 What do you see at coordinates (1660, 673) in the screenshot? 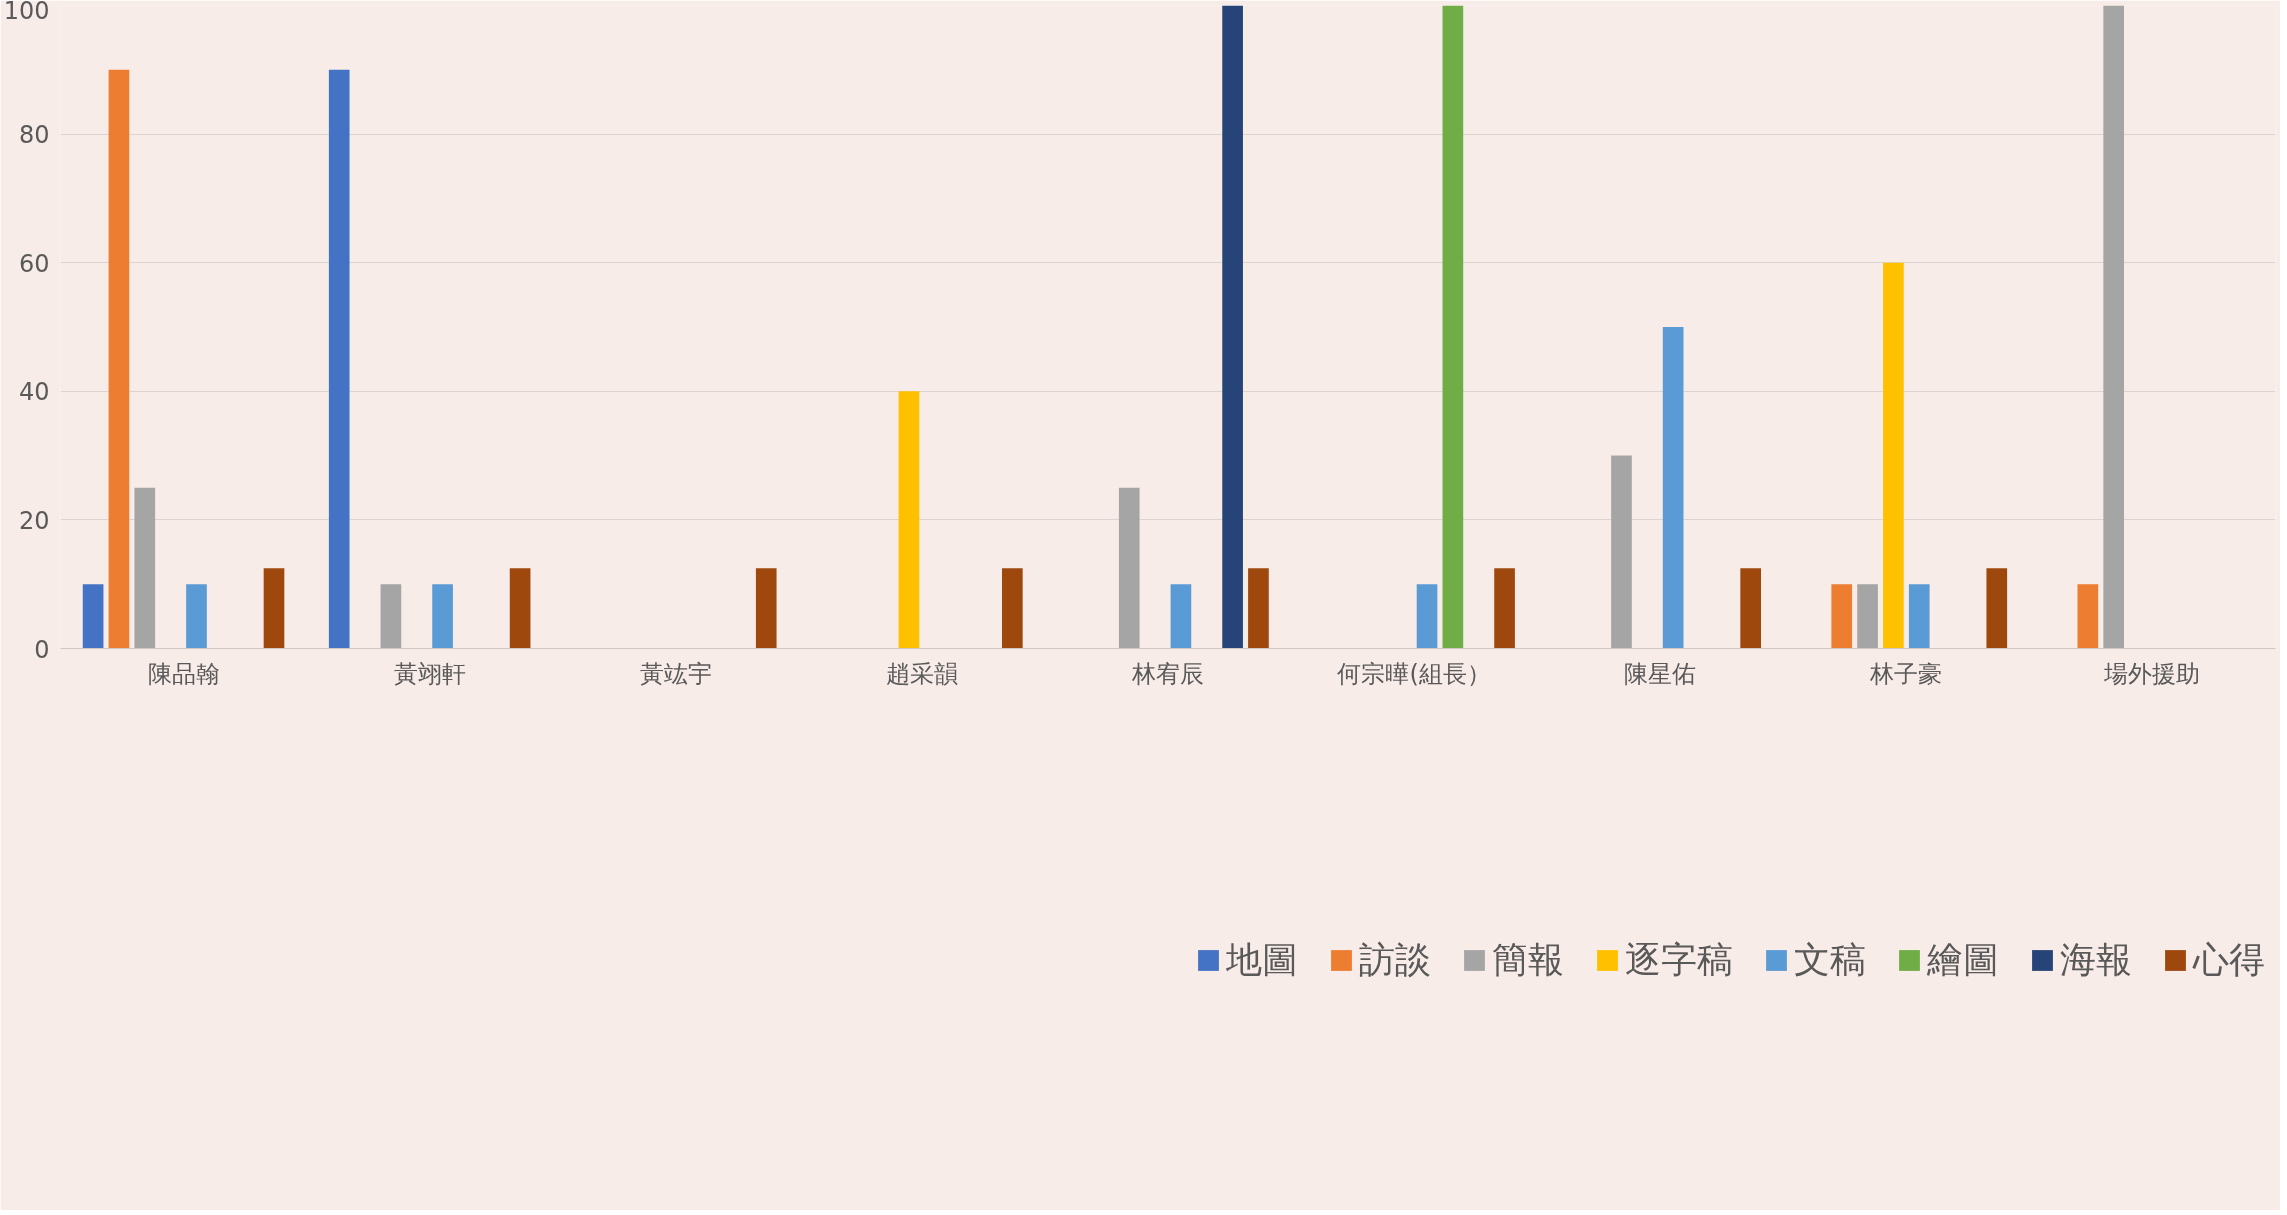
I see `x-tick-label: 陳星佑` at bounding box center [1660, 673].